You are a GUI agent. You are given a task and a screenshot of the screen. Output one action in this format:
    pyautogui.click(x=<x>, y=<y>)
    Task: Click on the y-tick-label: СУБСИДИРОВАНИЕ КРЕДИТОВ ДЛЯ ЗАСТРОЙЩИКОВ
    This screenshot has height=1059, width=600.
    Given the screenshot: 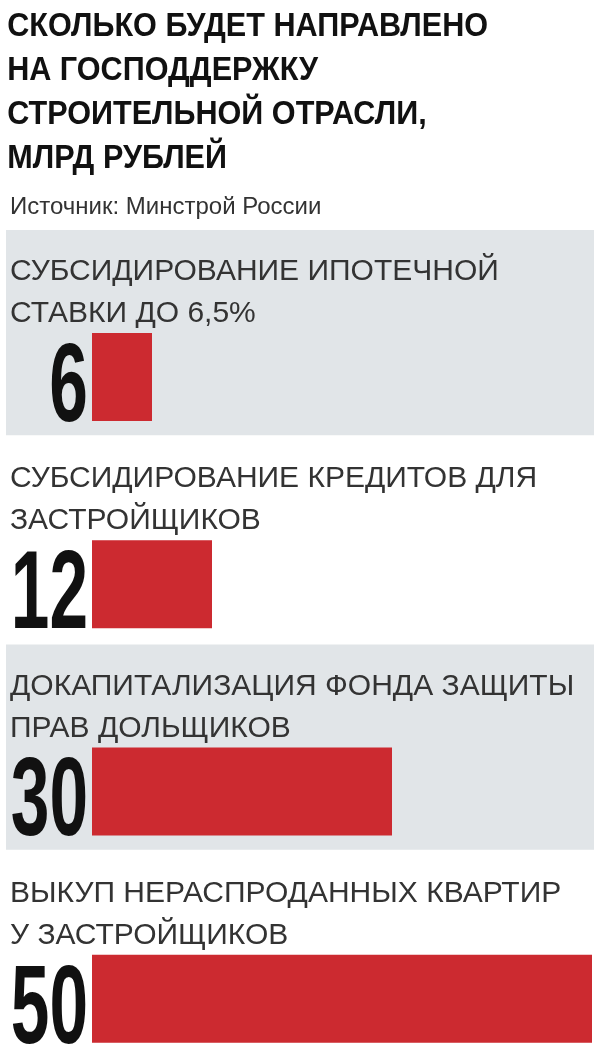 What is the action you would take?
    pyautogui.click(x=274, y=498)
    